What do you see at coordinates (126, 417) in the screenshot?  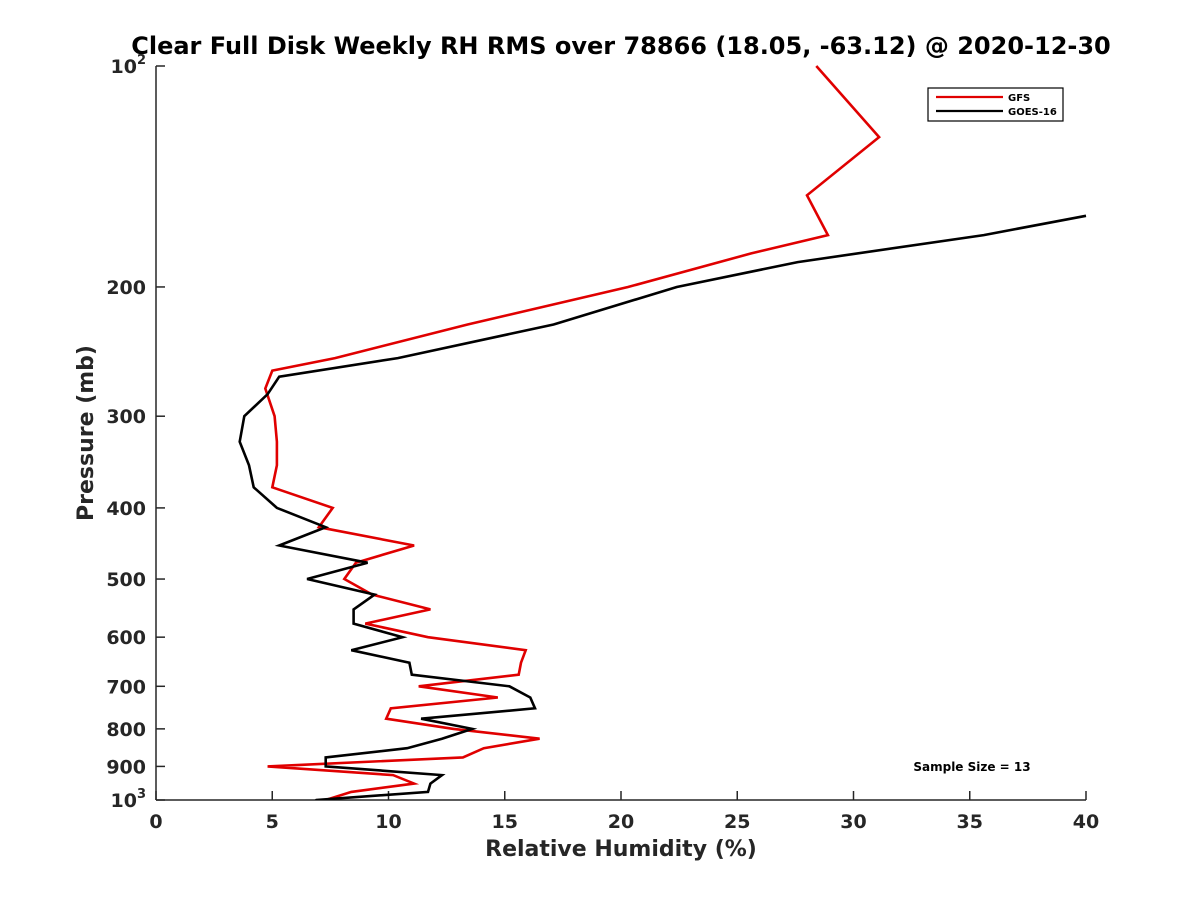 I see `y-tick-label-300: 300` at bounding box center [126, 417].